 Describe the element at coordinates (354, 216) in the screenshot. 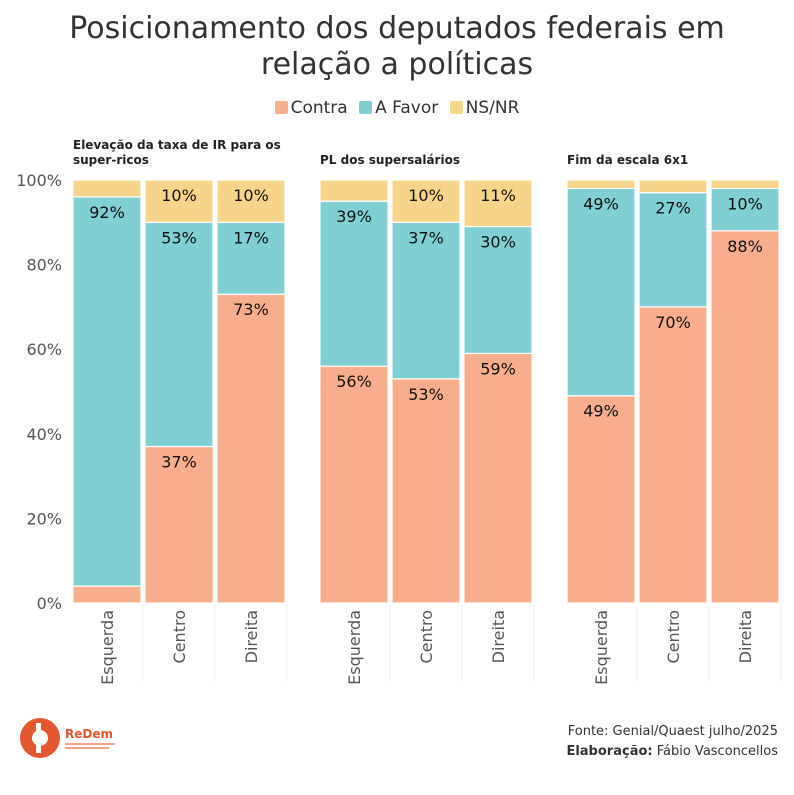

I see `data-label: 39%` at that location.